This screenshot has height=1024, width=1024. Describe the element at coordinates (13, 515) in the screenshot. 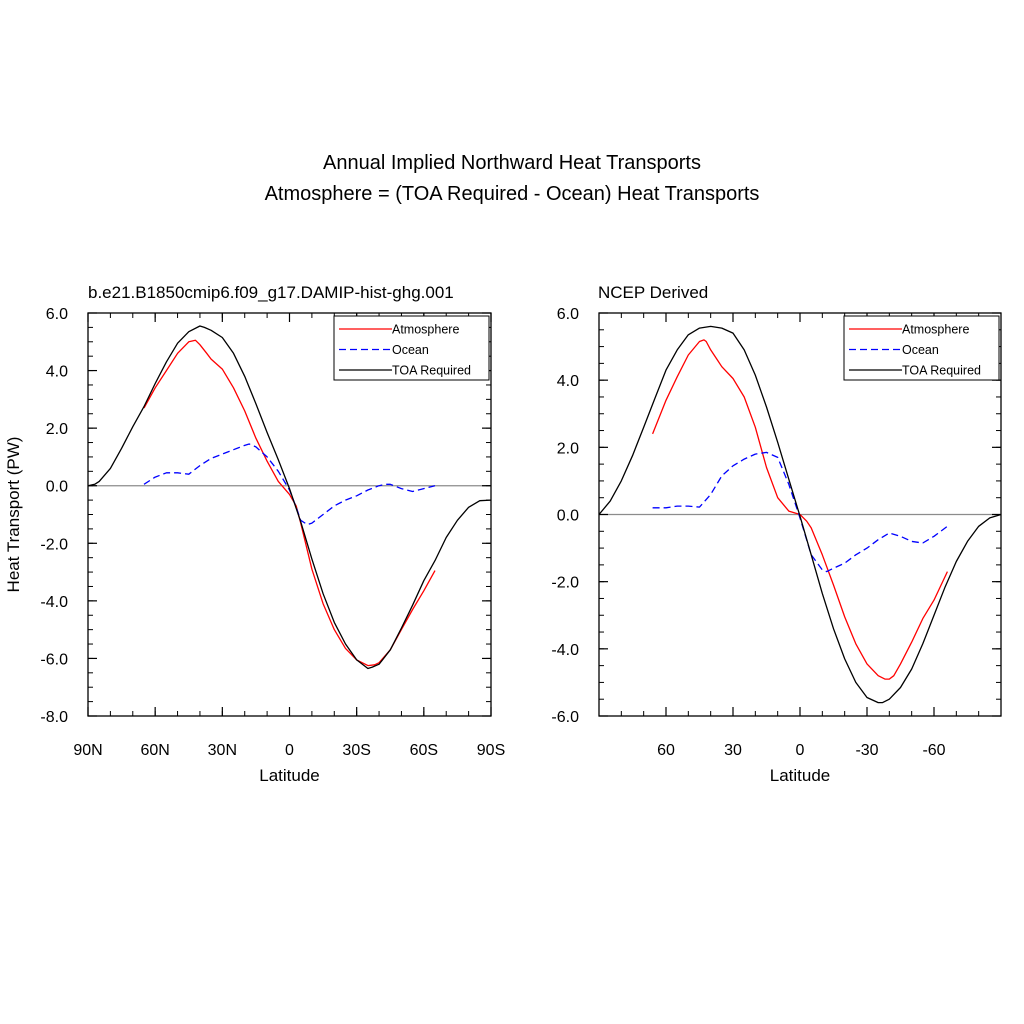

I see `y-axis-label: Heat Transport (PW)` at that location.